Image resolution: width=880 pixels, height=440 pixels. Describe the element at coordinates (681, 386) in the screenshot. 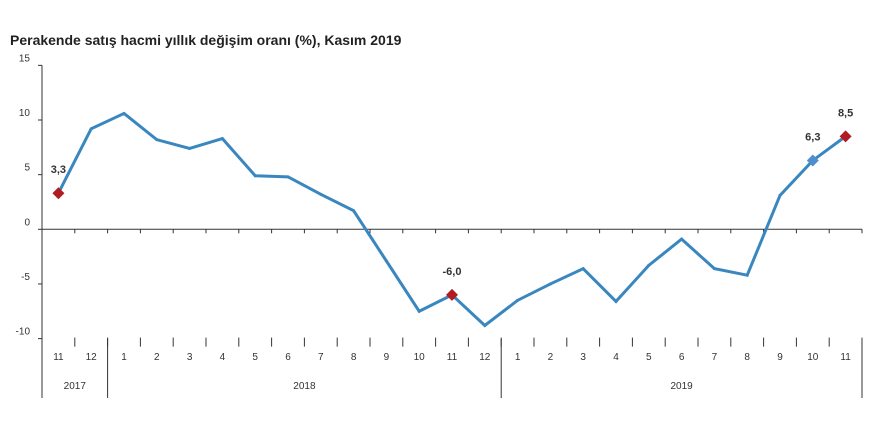

I see `year-label: 2019` at that location.